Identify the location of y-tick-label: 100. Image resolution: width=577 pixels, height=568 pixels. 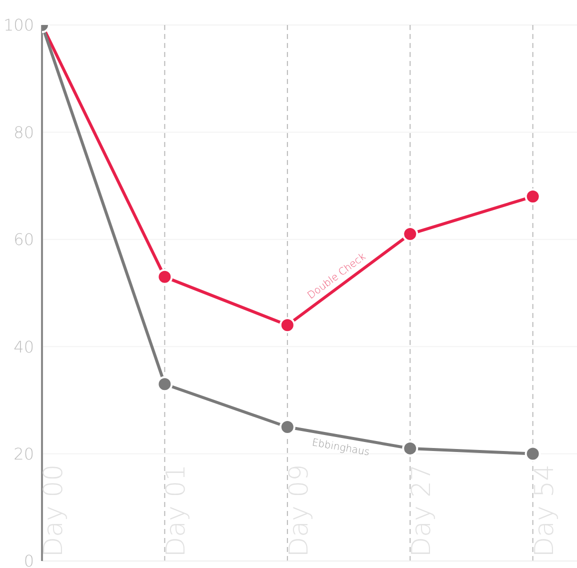
(18, 25).